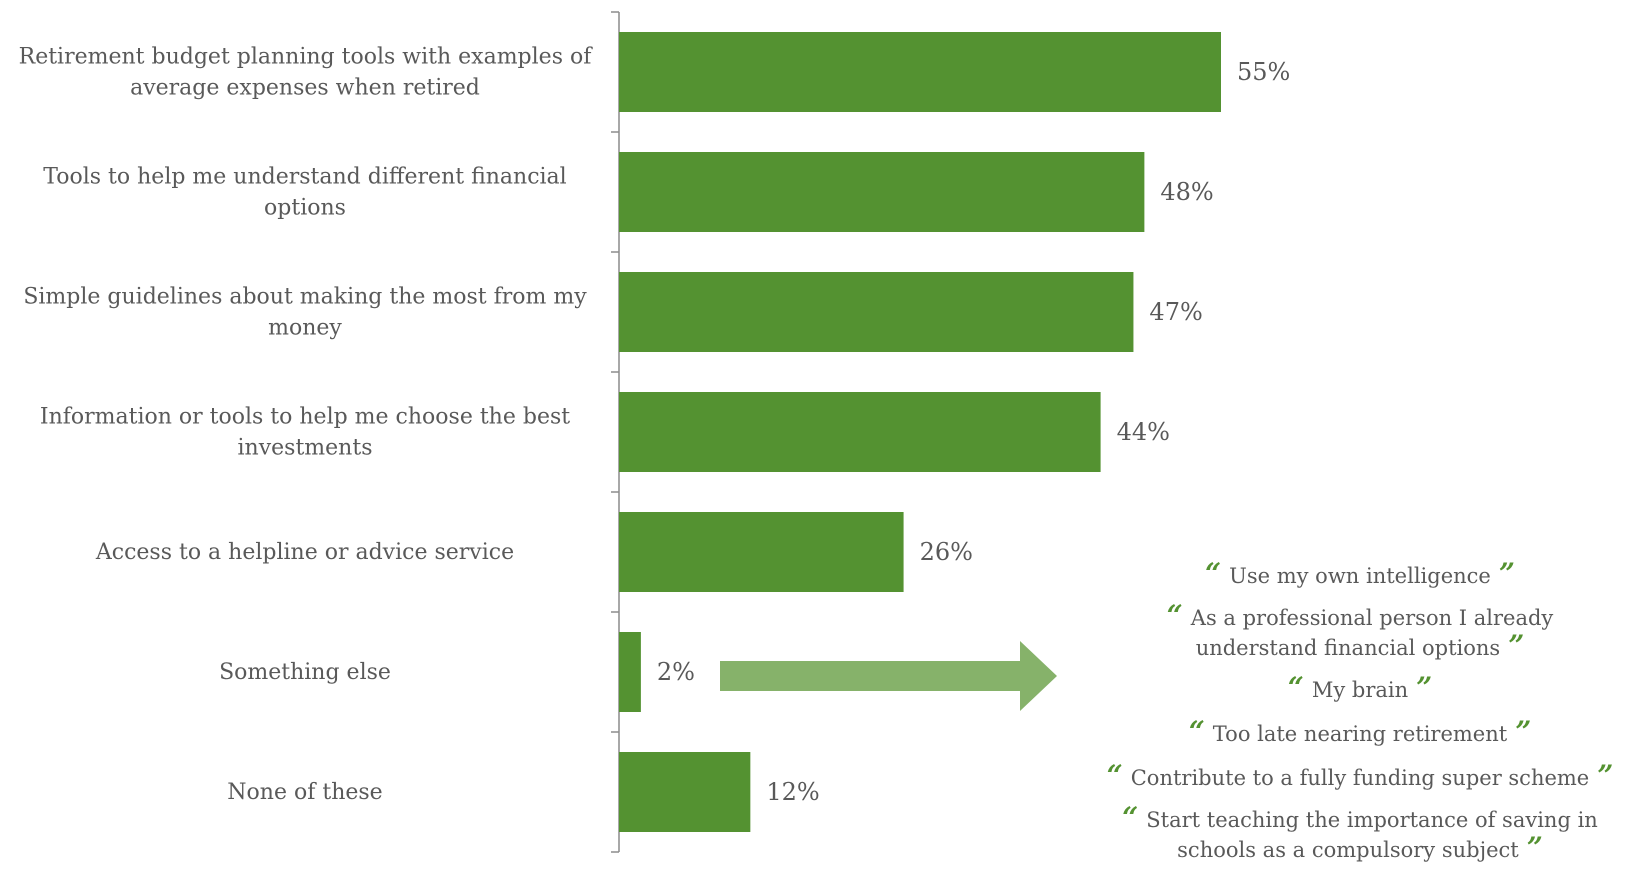  I want to click on value-label: 55%, so click(1263, 72).